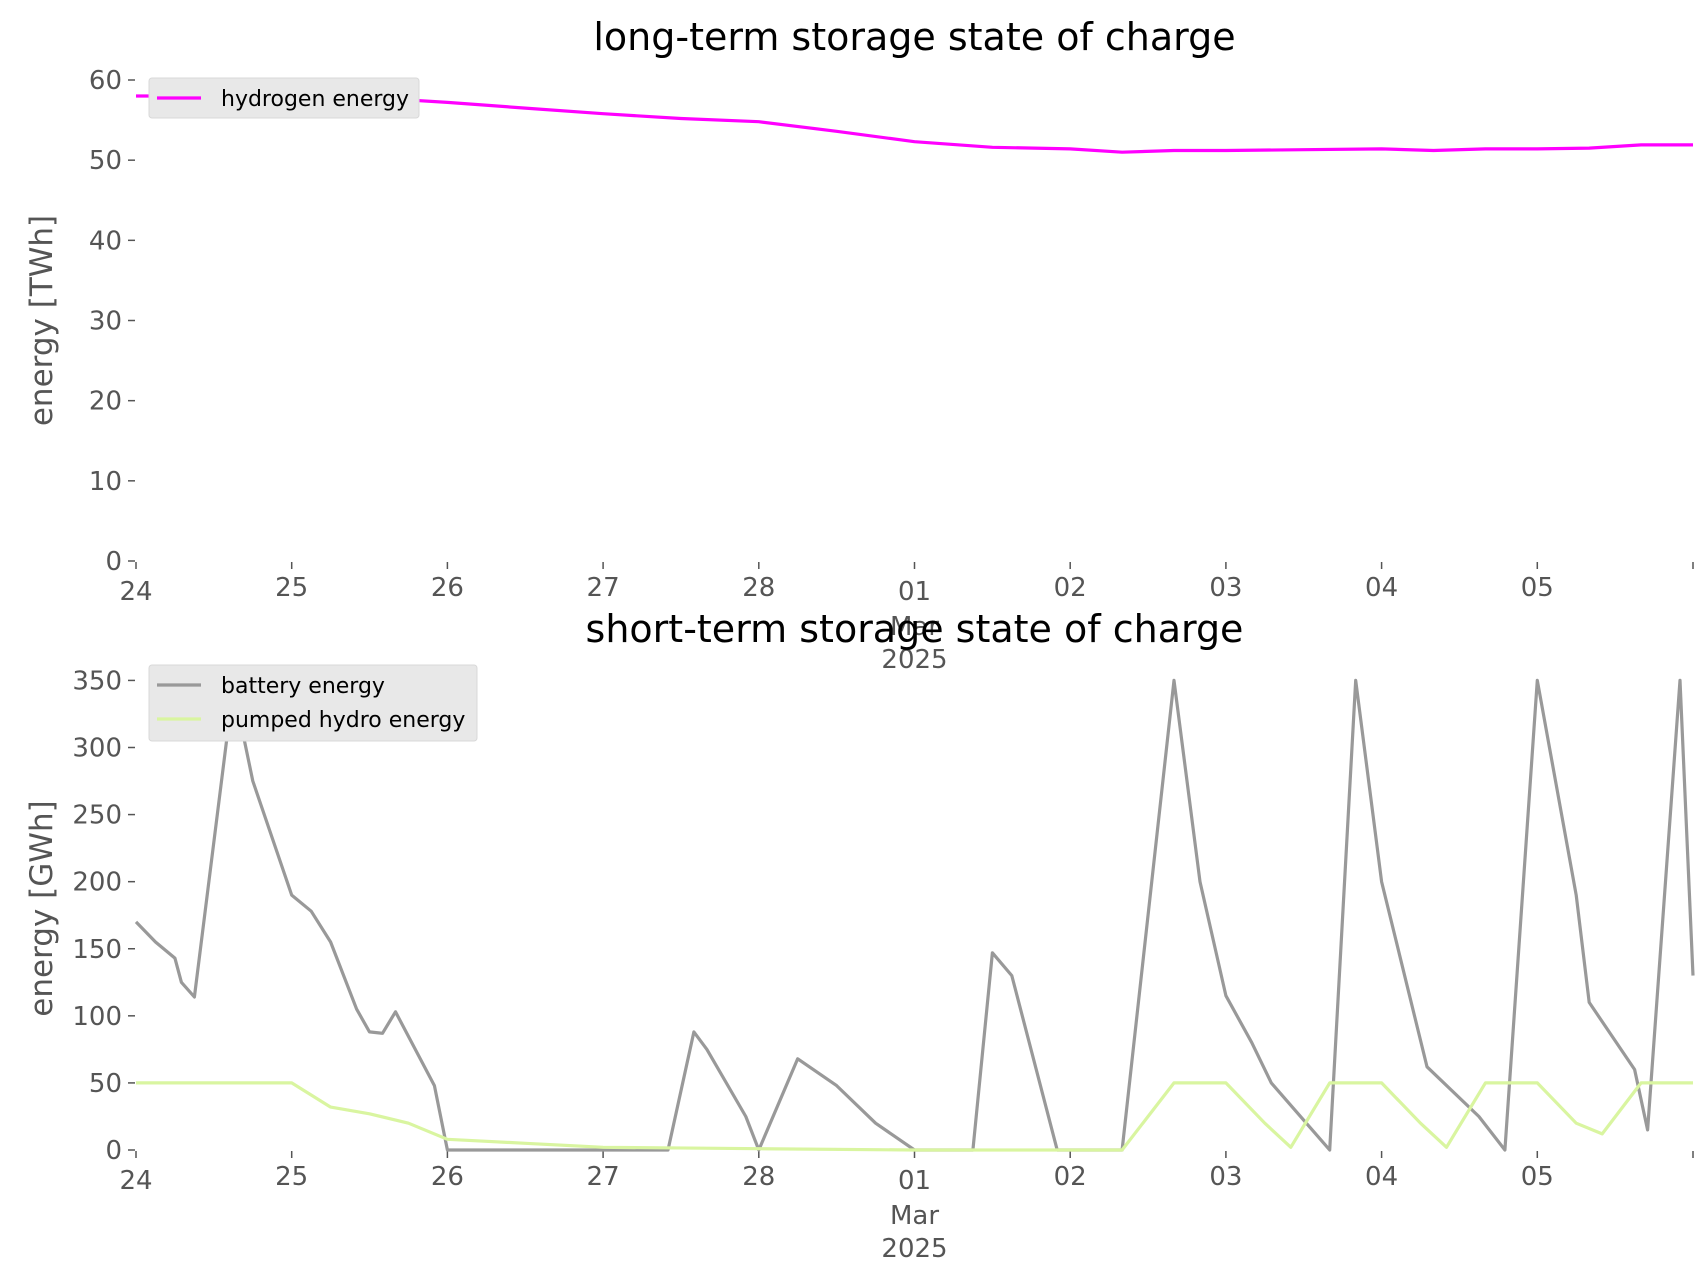 This screenshot has width=1706, height=1277. I want to click on chart-title: short-term storage state of charge, so click(915, 629).